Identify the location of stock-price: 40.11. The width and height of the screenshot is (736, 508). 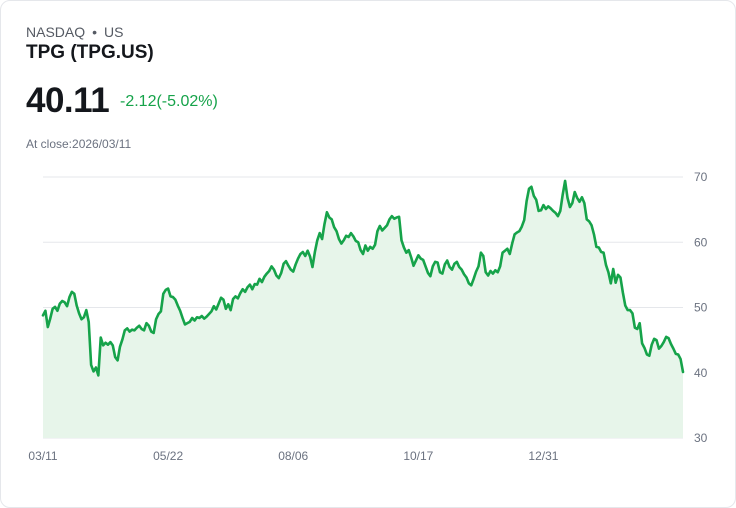
(68, 100).